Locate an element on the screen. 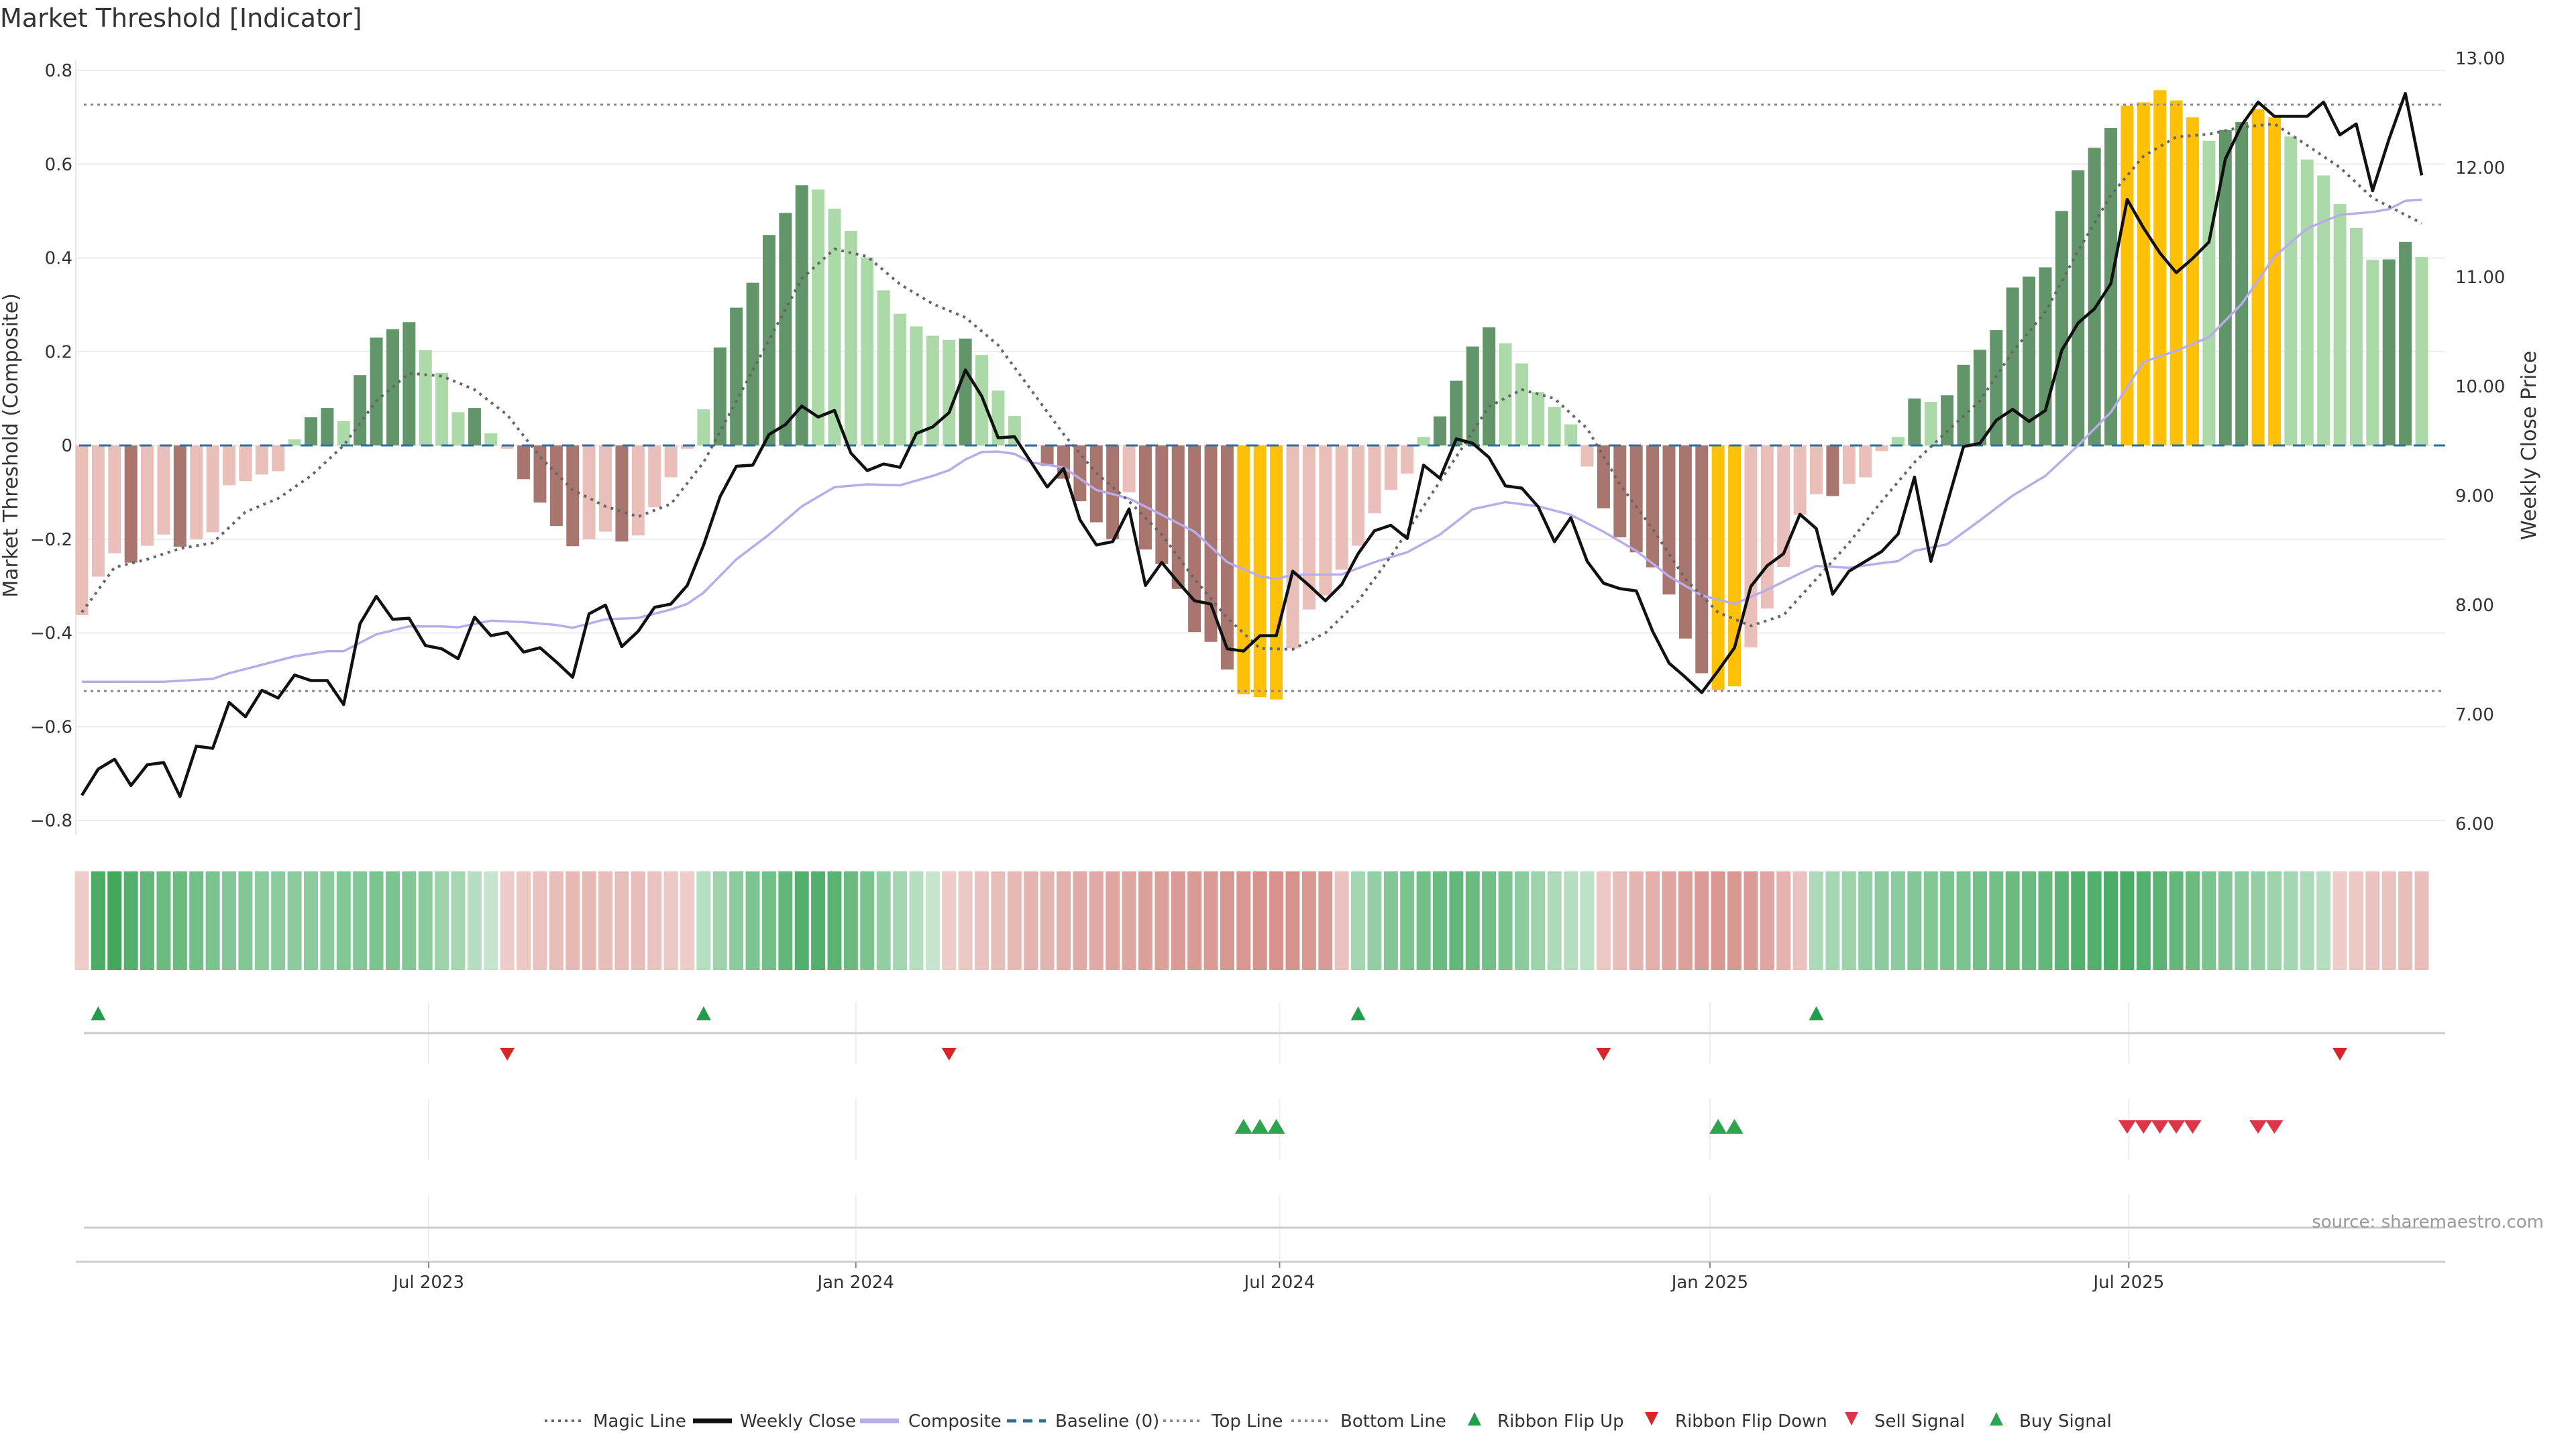 Image resolution: width=2576 pixels, height=1449 pixels. y-tick-label: 0.8 is located at coordinates (58, 71).